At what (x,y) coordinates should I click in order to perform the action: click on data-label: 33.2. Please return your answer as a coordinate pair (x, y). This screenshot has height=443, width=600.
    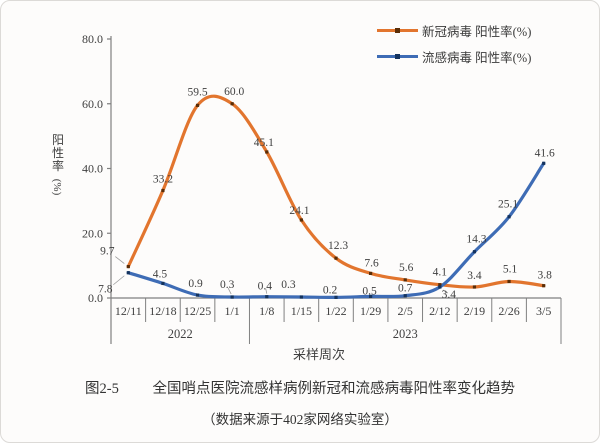
    Looking at the image, I should click on (163, 180).